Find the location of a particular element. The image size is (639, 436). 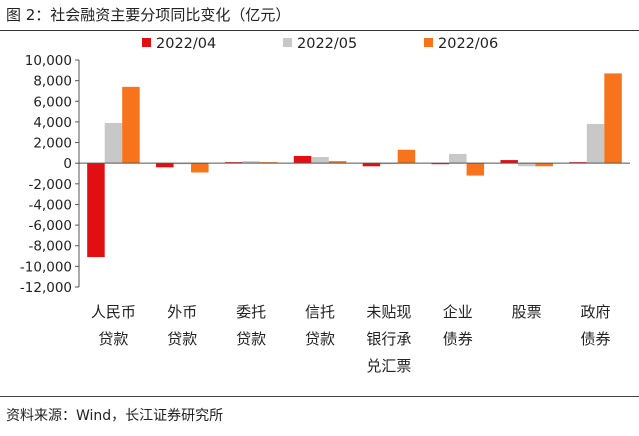

y-tick-label: -10,000 is located at coordinates (46, 267).